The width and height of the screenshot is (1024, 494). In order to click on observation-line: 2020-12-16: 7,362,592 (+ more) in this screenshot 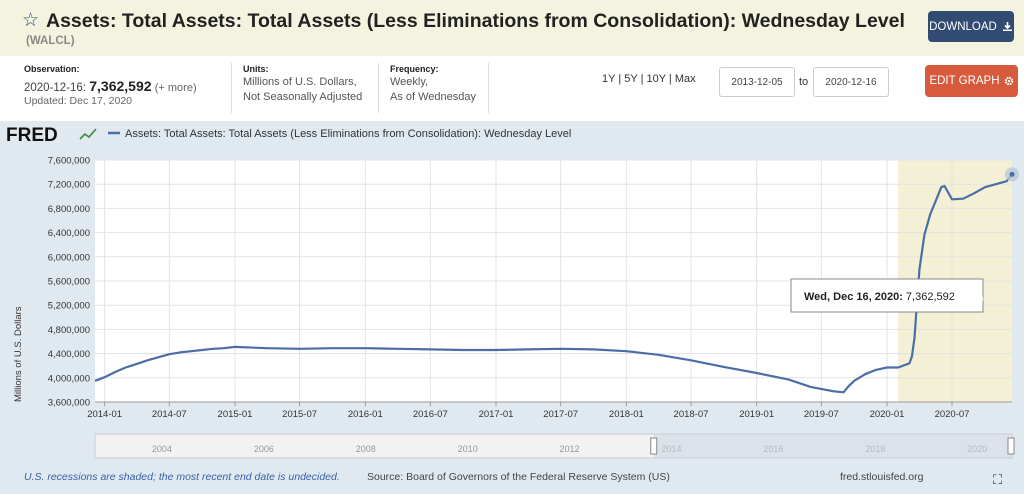, I will do `click(110, 86)`.